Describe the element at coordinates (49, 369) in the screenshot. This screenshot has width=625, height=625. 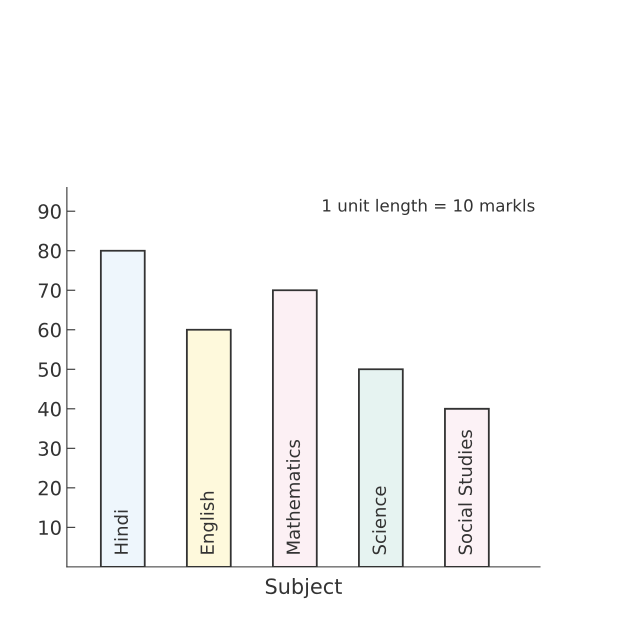
I see `y-tick-label: 50` at that location.